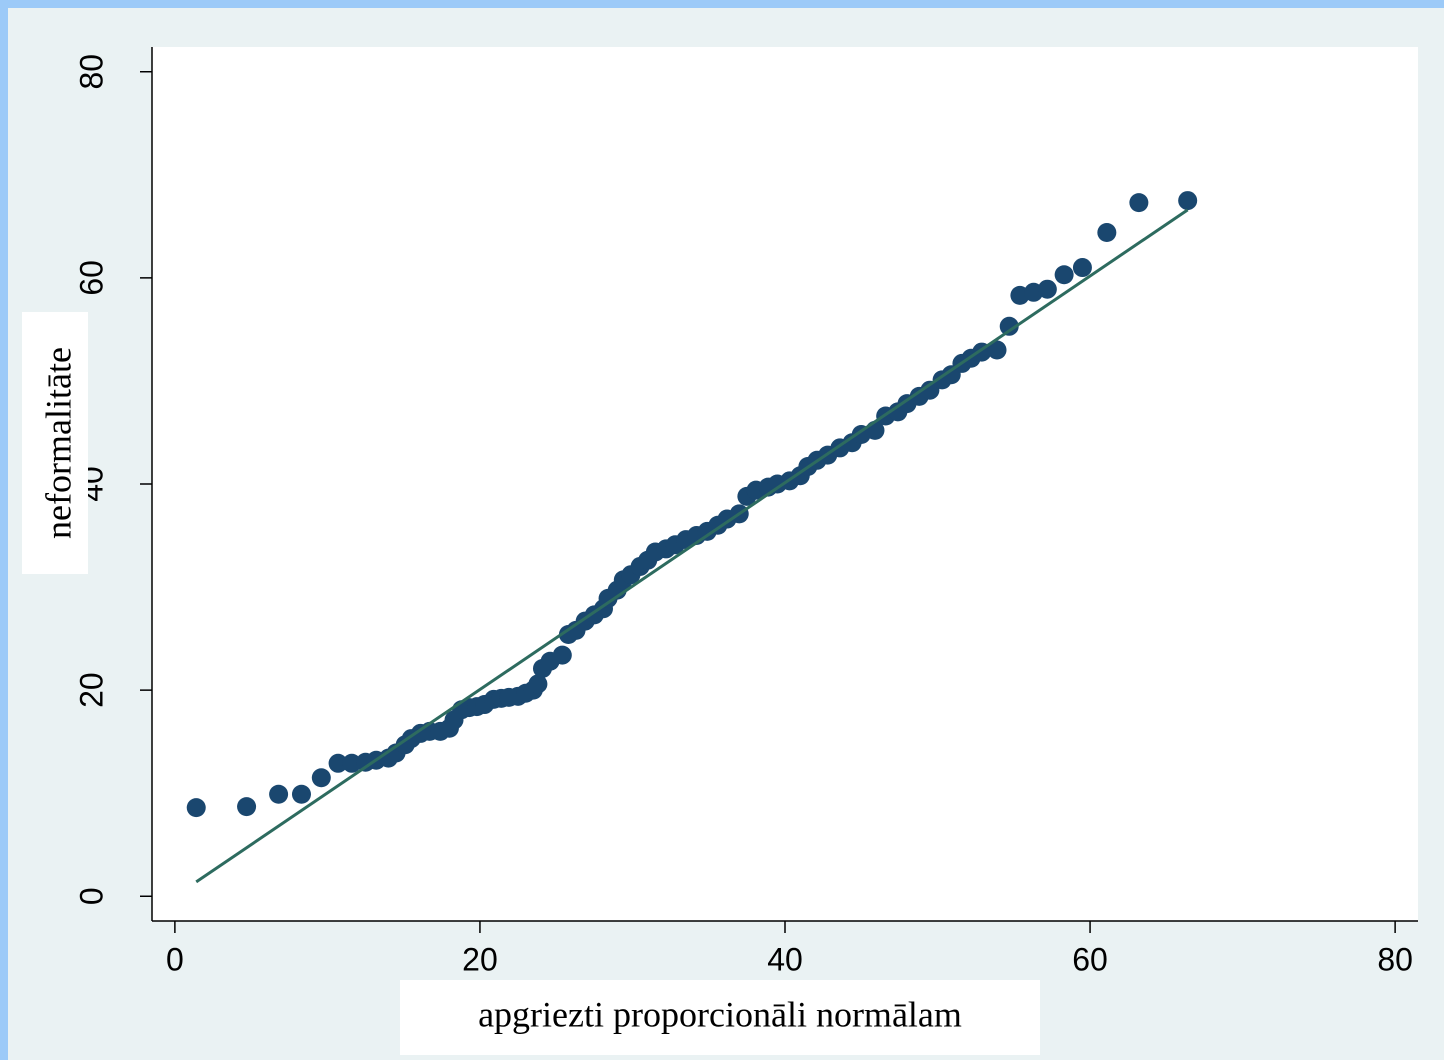 The image size is (1444, 1060). Describe the element at coordinates (91, 278) in the screenshot. I see `y-tick-label: 60` at that location.